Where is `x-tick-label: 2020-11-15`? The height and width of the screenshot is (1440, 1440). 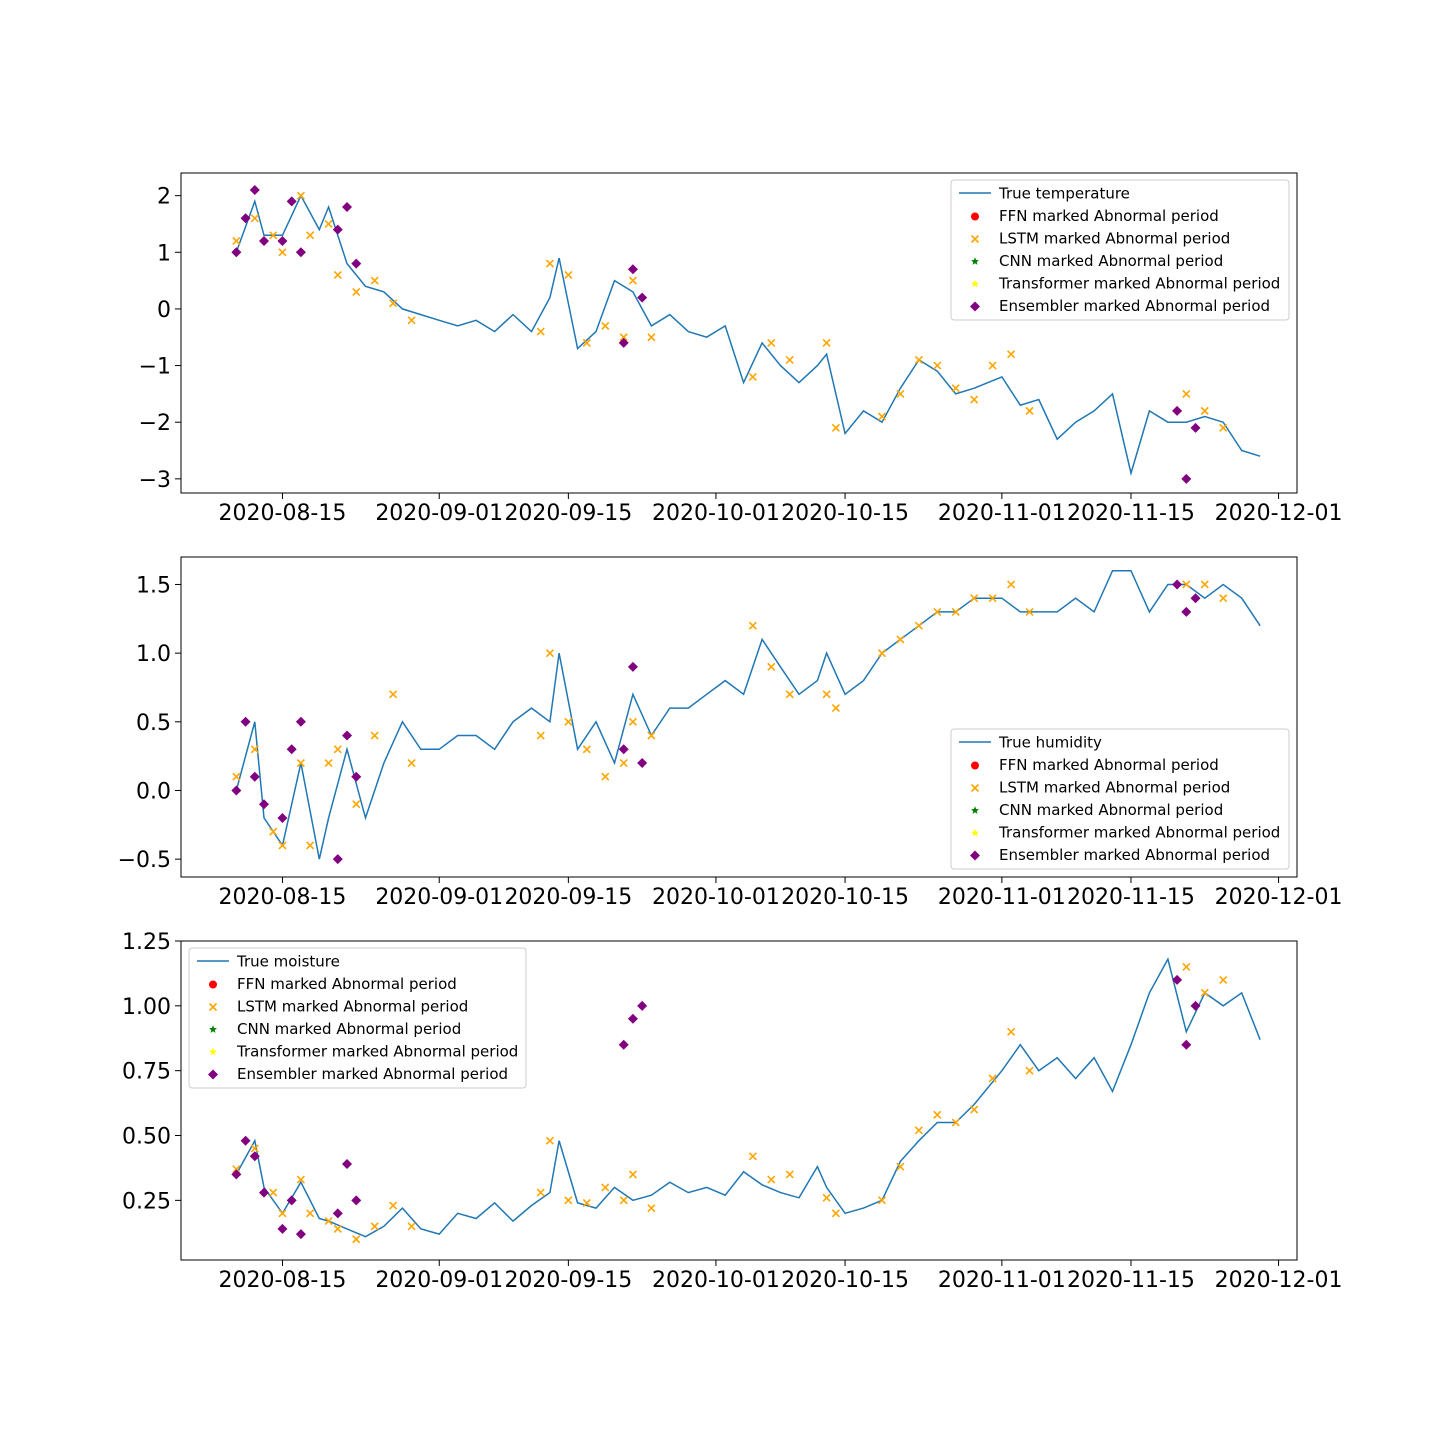 x-tick-label: 2020-11-15 is located at coordinates (1131, 513).